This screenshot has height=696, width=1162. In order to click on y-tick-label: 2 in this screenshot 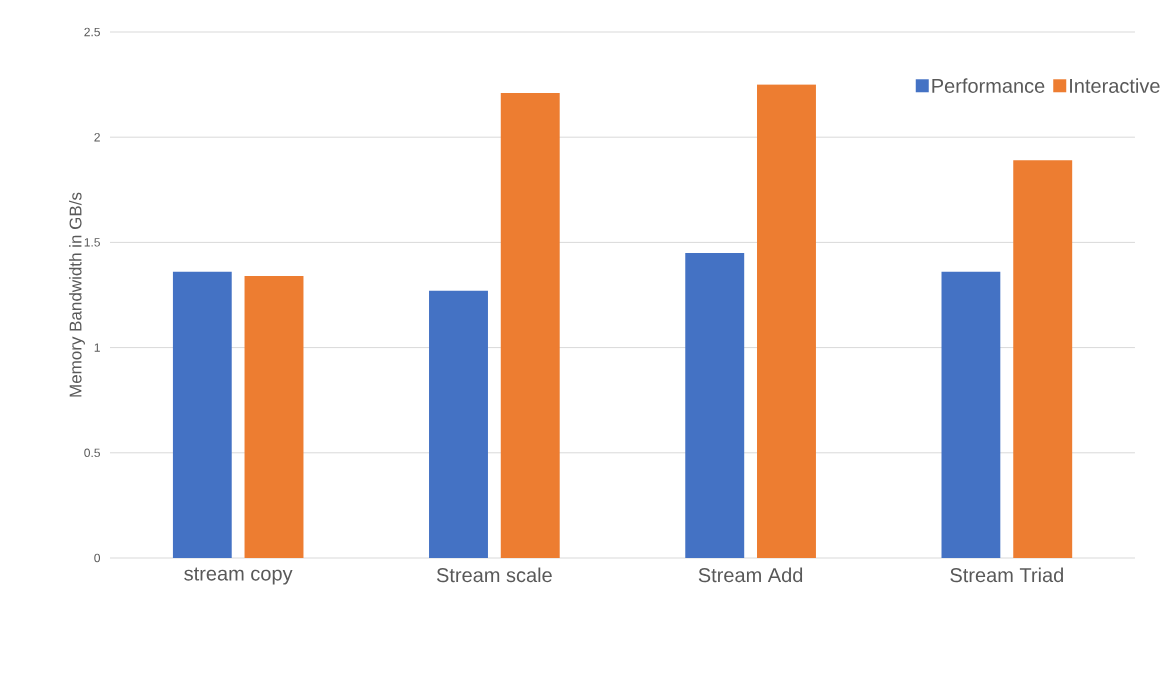, I will do `click(97, 137)`.